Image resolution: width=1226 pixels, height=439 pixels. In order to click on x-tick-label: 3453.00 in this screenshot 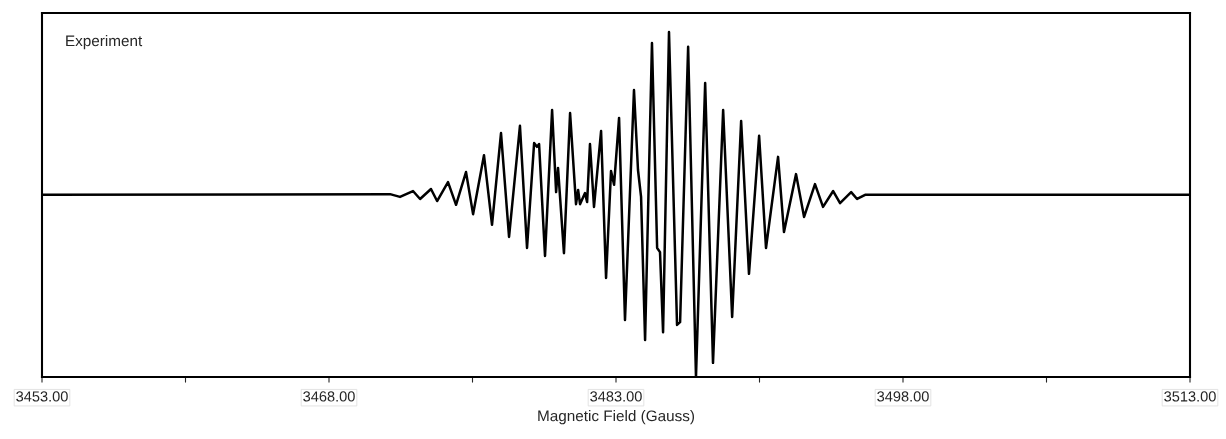, I will do `click(42, 396)`.